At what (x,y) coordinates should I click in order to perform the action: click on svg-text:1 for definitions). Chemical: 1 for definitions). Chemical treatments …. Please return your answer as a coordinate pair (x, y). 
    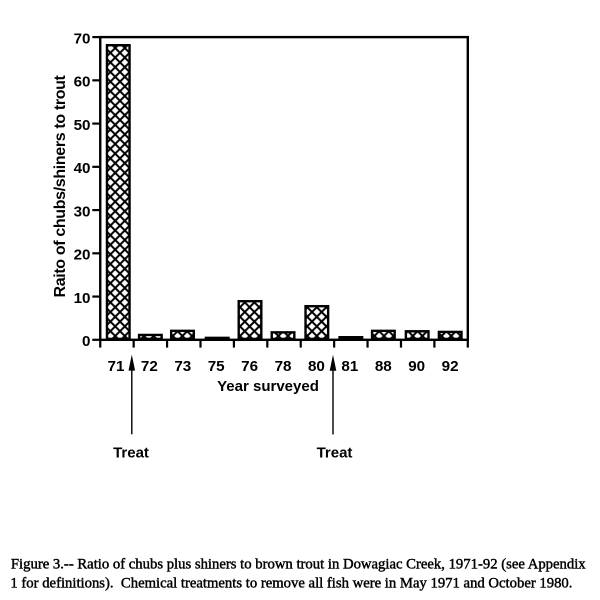
    Looking at the image, I should click on (291, 584).